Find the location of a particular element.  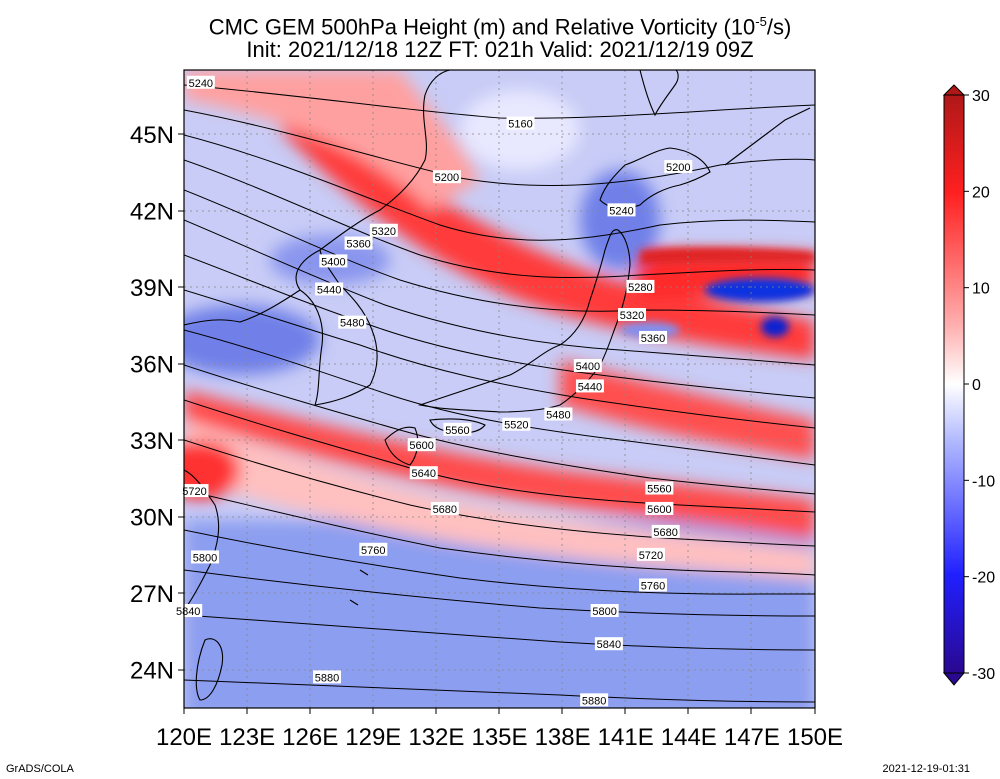

svg-text: 5720 is located at coordinates (651, 556).